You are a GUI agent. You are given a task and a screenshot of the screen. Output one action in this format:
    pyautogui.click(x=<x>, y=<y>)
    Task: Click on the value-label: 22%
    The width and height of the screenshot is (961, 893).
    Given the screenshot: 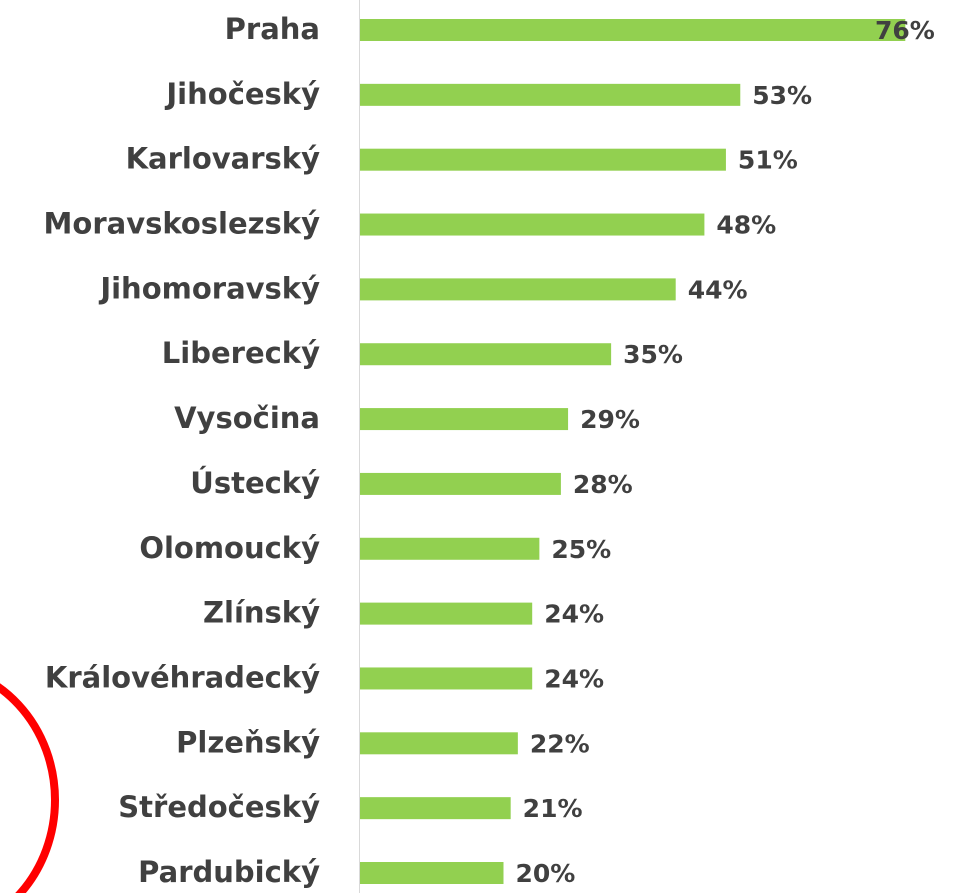 What is the action you would take?
    pyautogui.click(x=560, y=743)
    